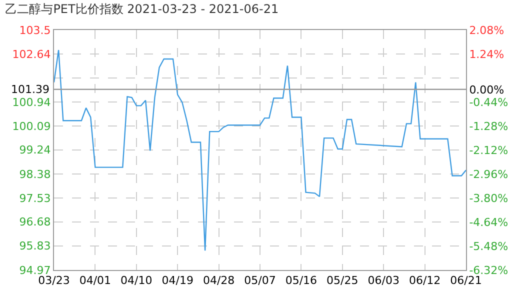  Describe the element at coordinates (466, 281) in the screenshot. I see `x-tick-label: 06/21` at that location.